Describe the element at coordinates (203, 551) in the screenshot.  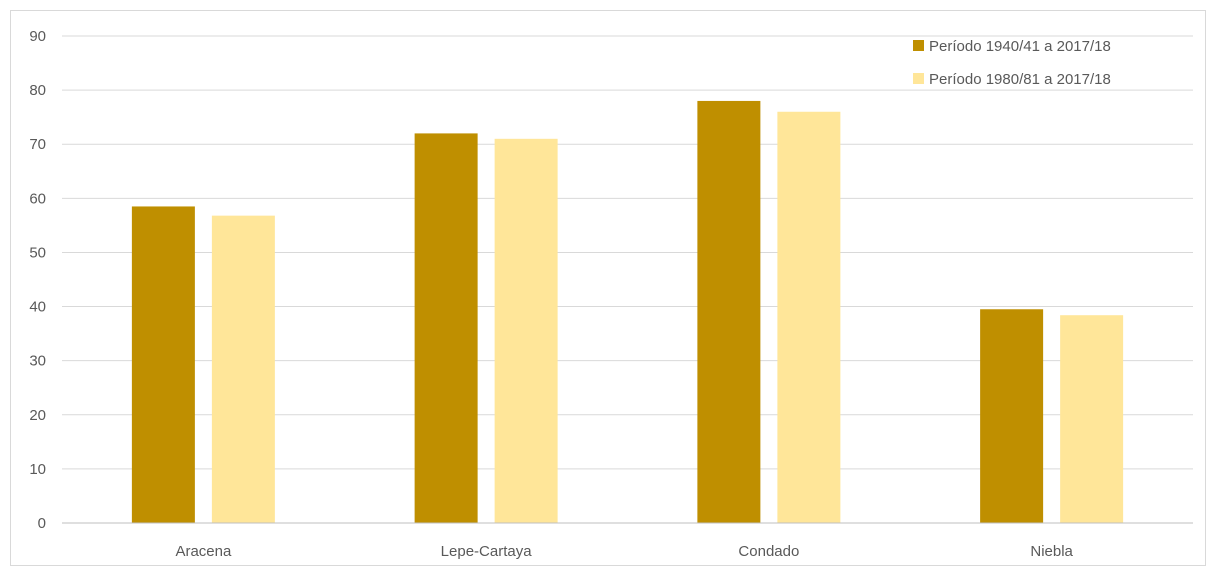
I see `x-category-label: Aracena` at that location.